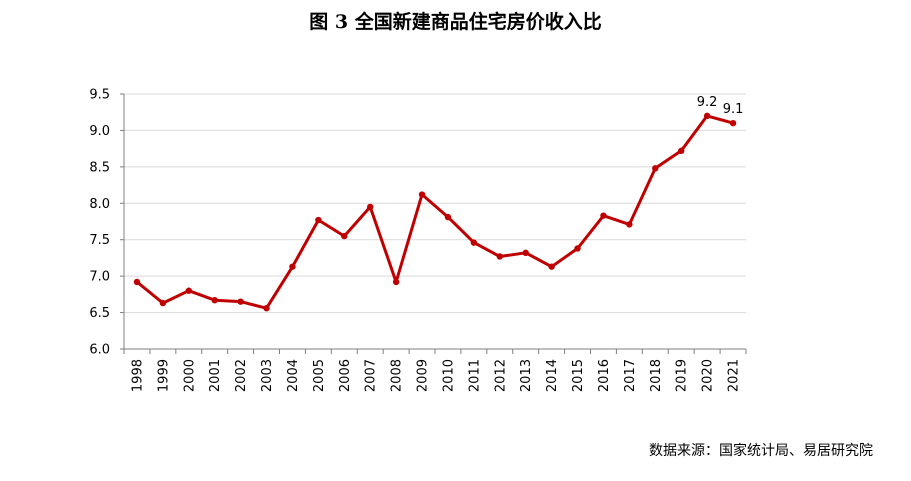 This screenshot has height=481, width=911. I want to click on data-labels: 9.2 9.1, so click(720, 106).